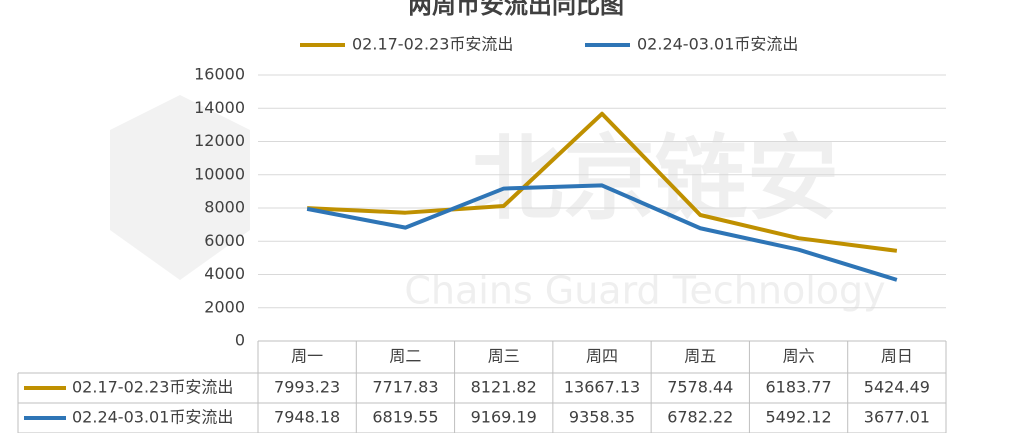  What do you see at coordinates (224, 306) in the screenshot?
I see `y-tick-label: 2000` at bounding box center [224, 306].